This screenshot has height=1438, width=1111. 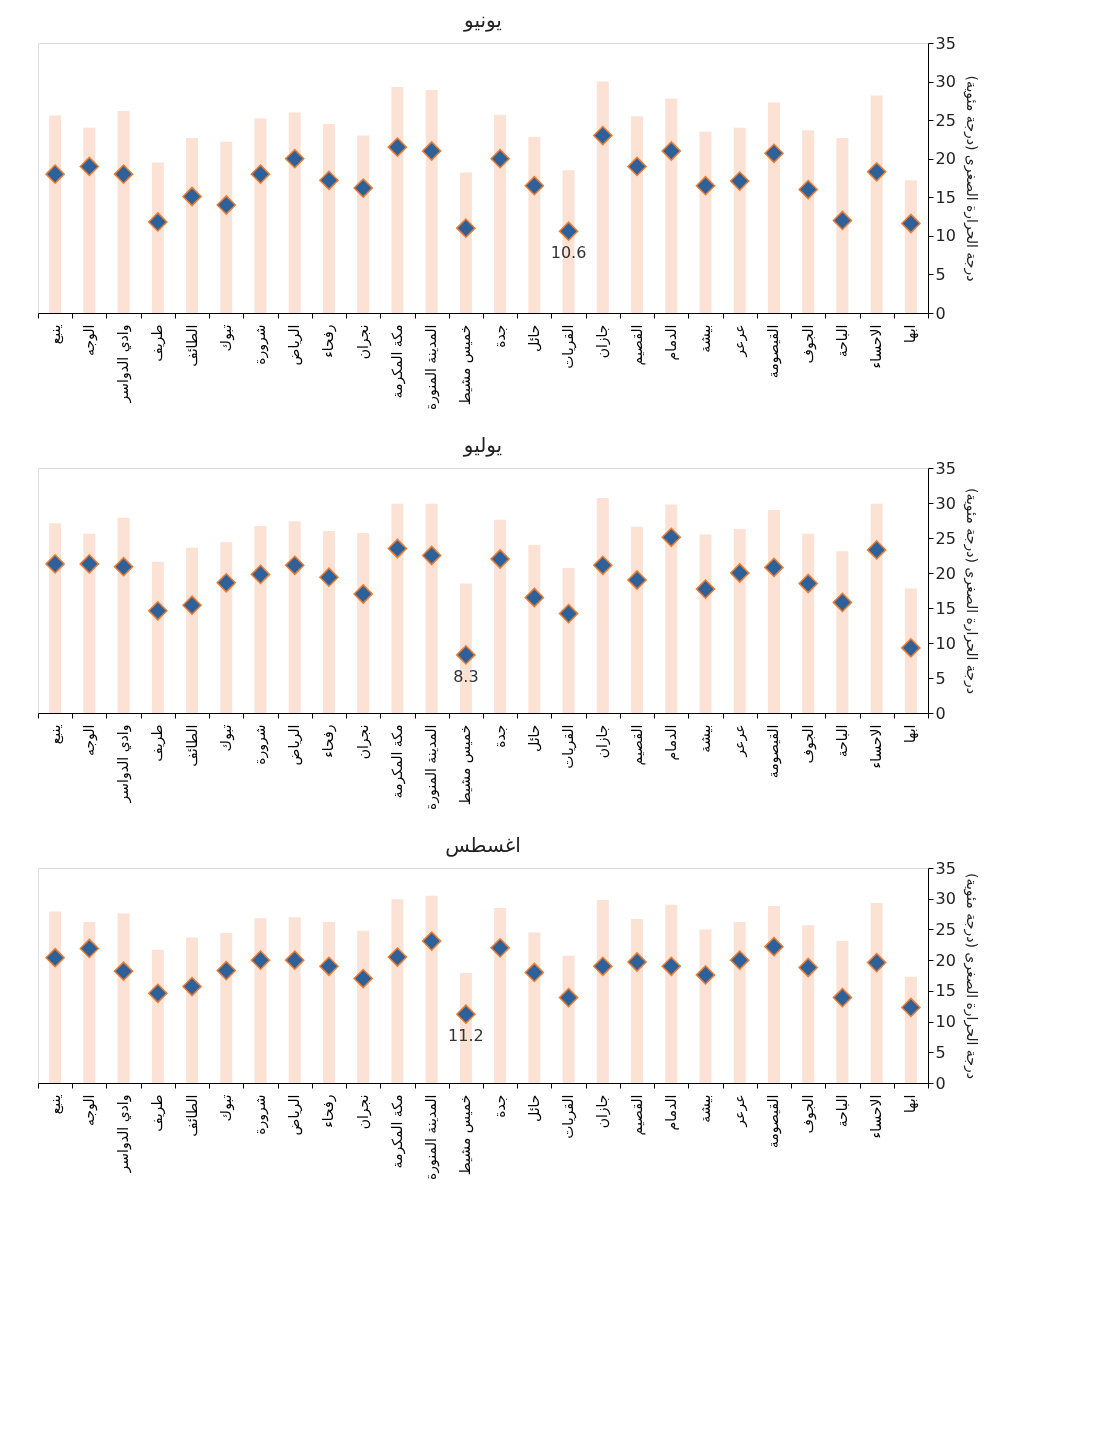 I want to click on x-tick-label: وادي الدواسر, so click(x=124, y=764).